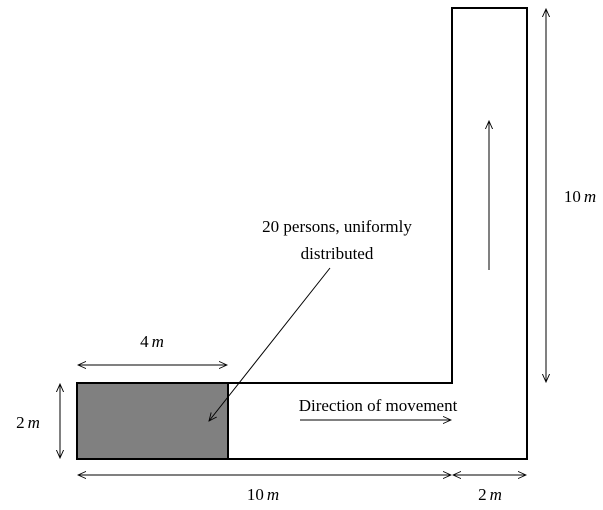 The image size is (603, 510). What do you see at coordinates (270, 344) in the screenshot?
I see `pointer-arrow` at bounding box center [270, 344].